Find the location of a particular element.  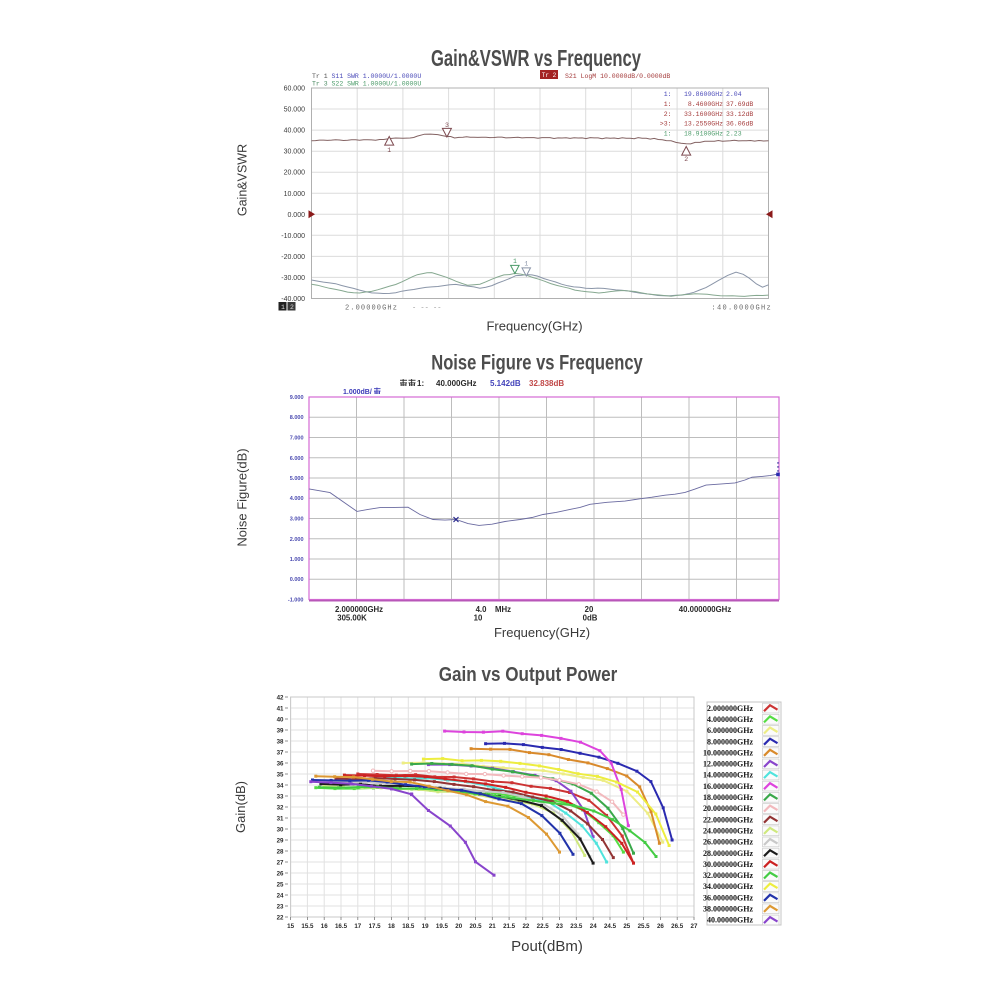

svg-text: -30.000 is located at coordinates (293, 278).